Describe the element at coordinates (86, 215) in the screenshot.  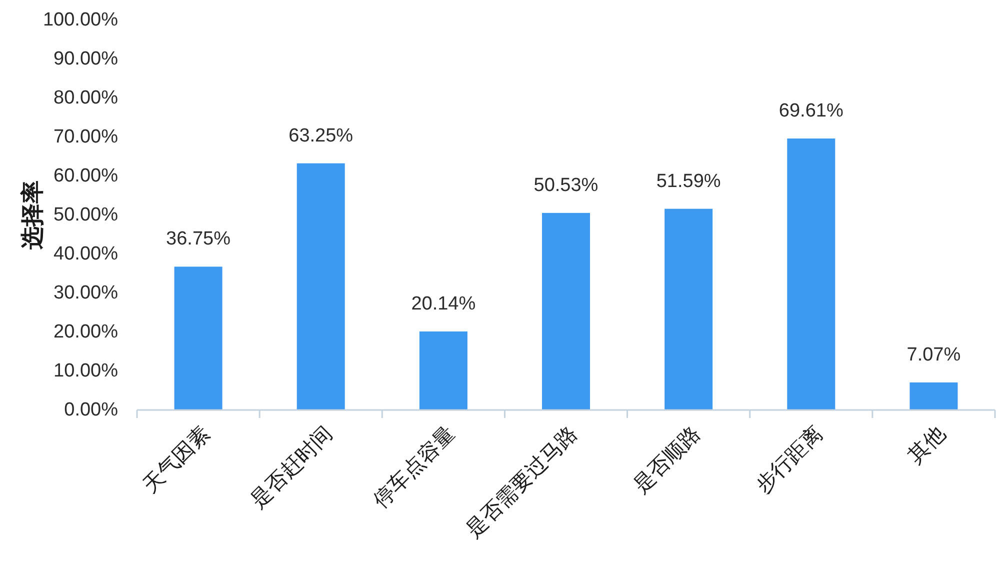
I see `y-tick-label: 50.00%` at that location.